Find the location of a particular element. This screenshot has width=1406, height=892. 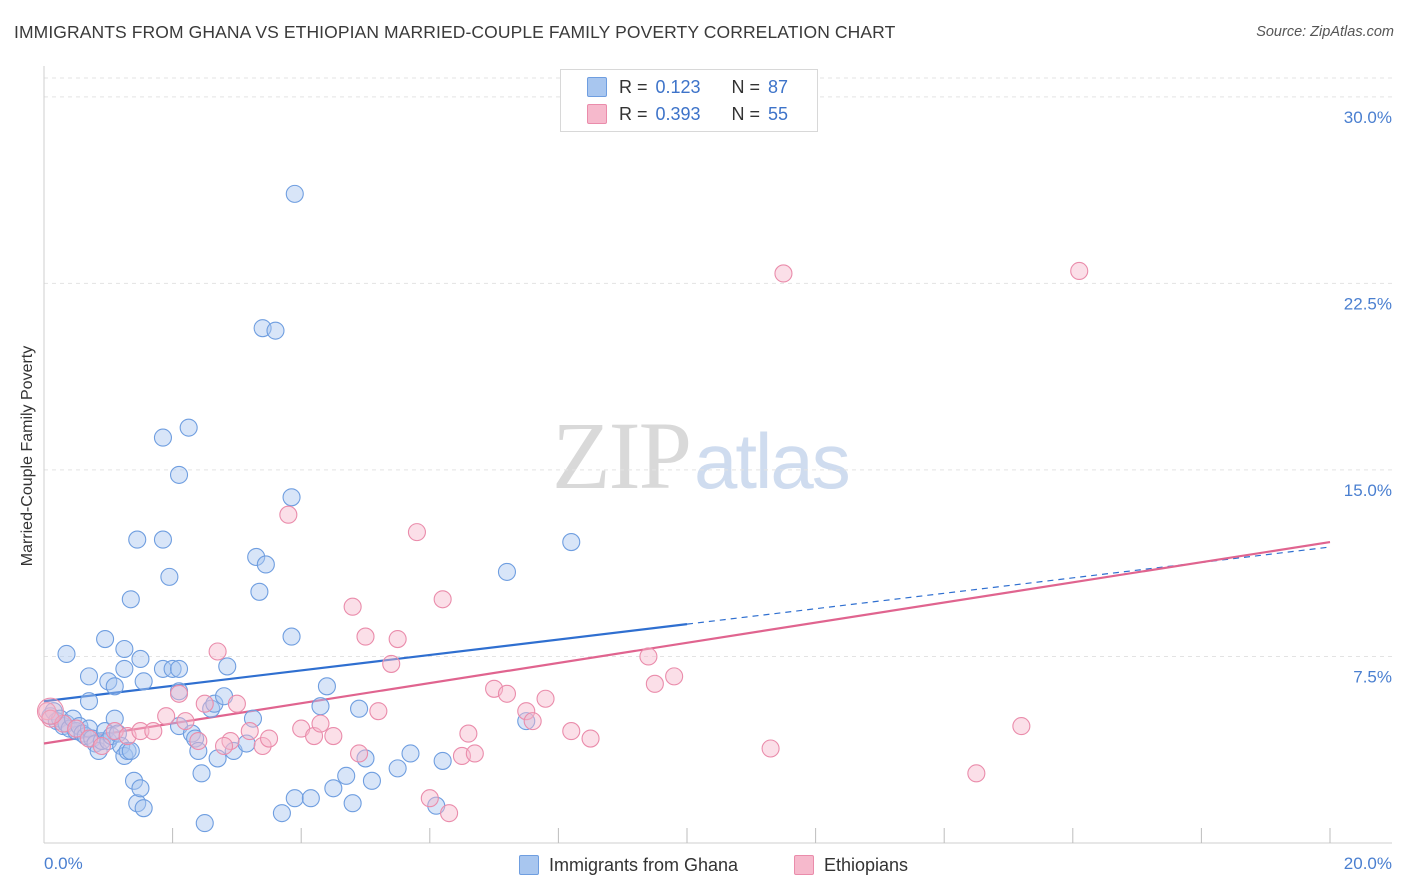

legend-swatch-pink is located at coordinates (597, 114).